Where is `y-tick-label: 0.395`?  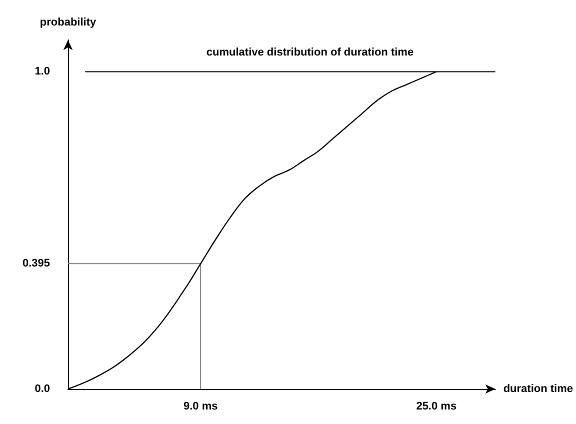 y-tick-label: 0.395 is located at coordinates (36, 264).